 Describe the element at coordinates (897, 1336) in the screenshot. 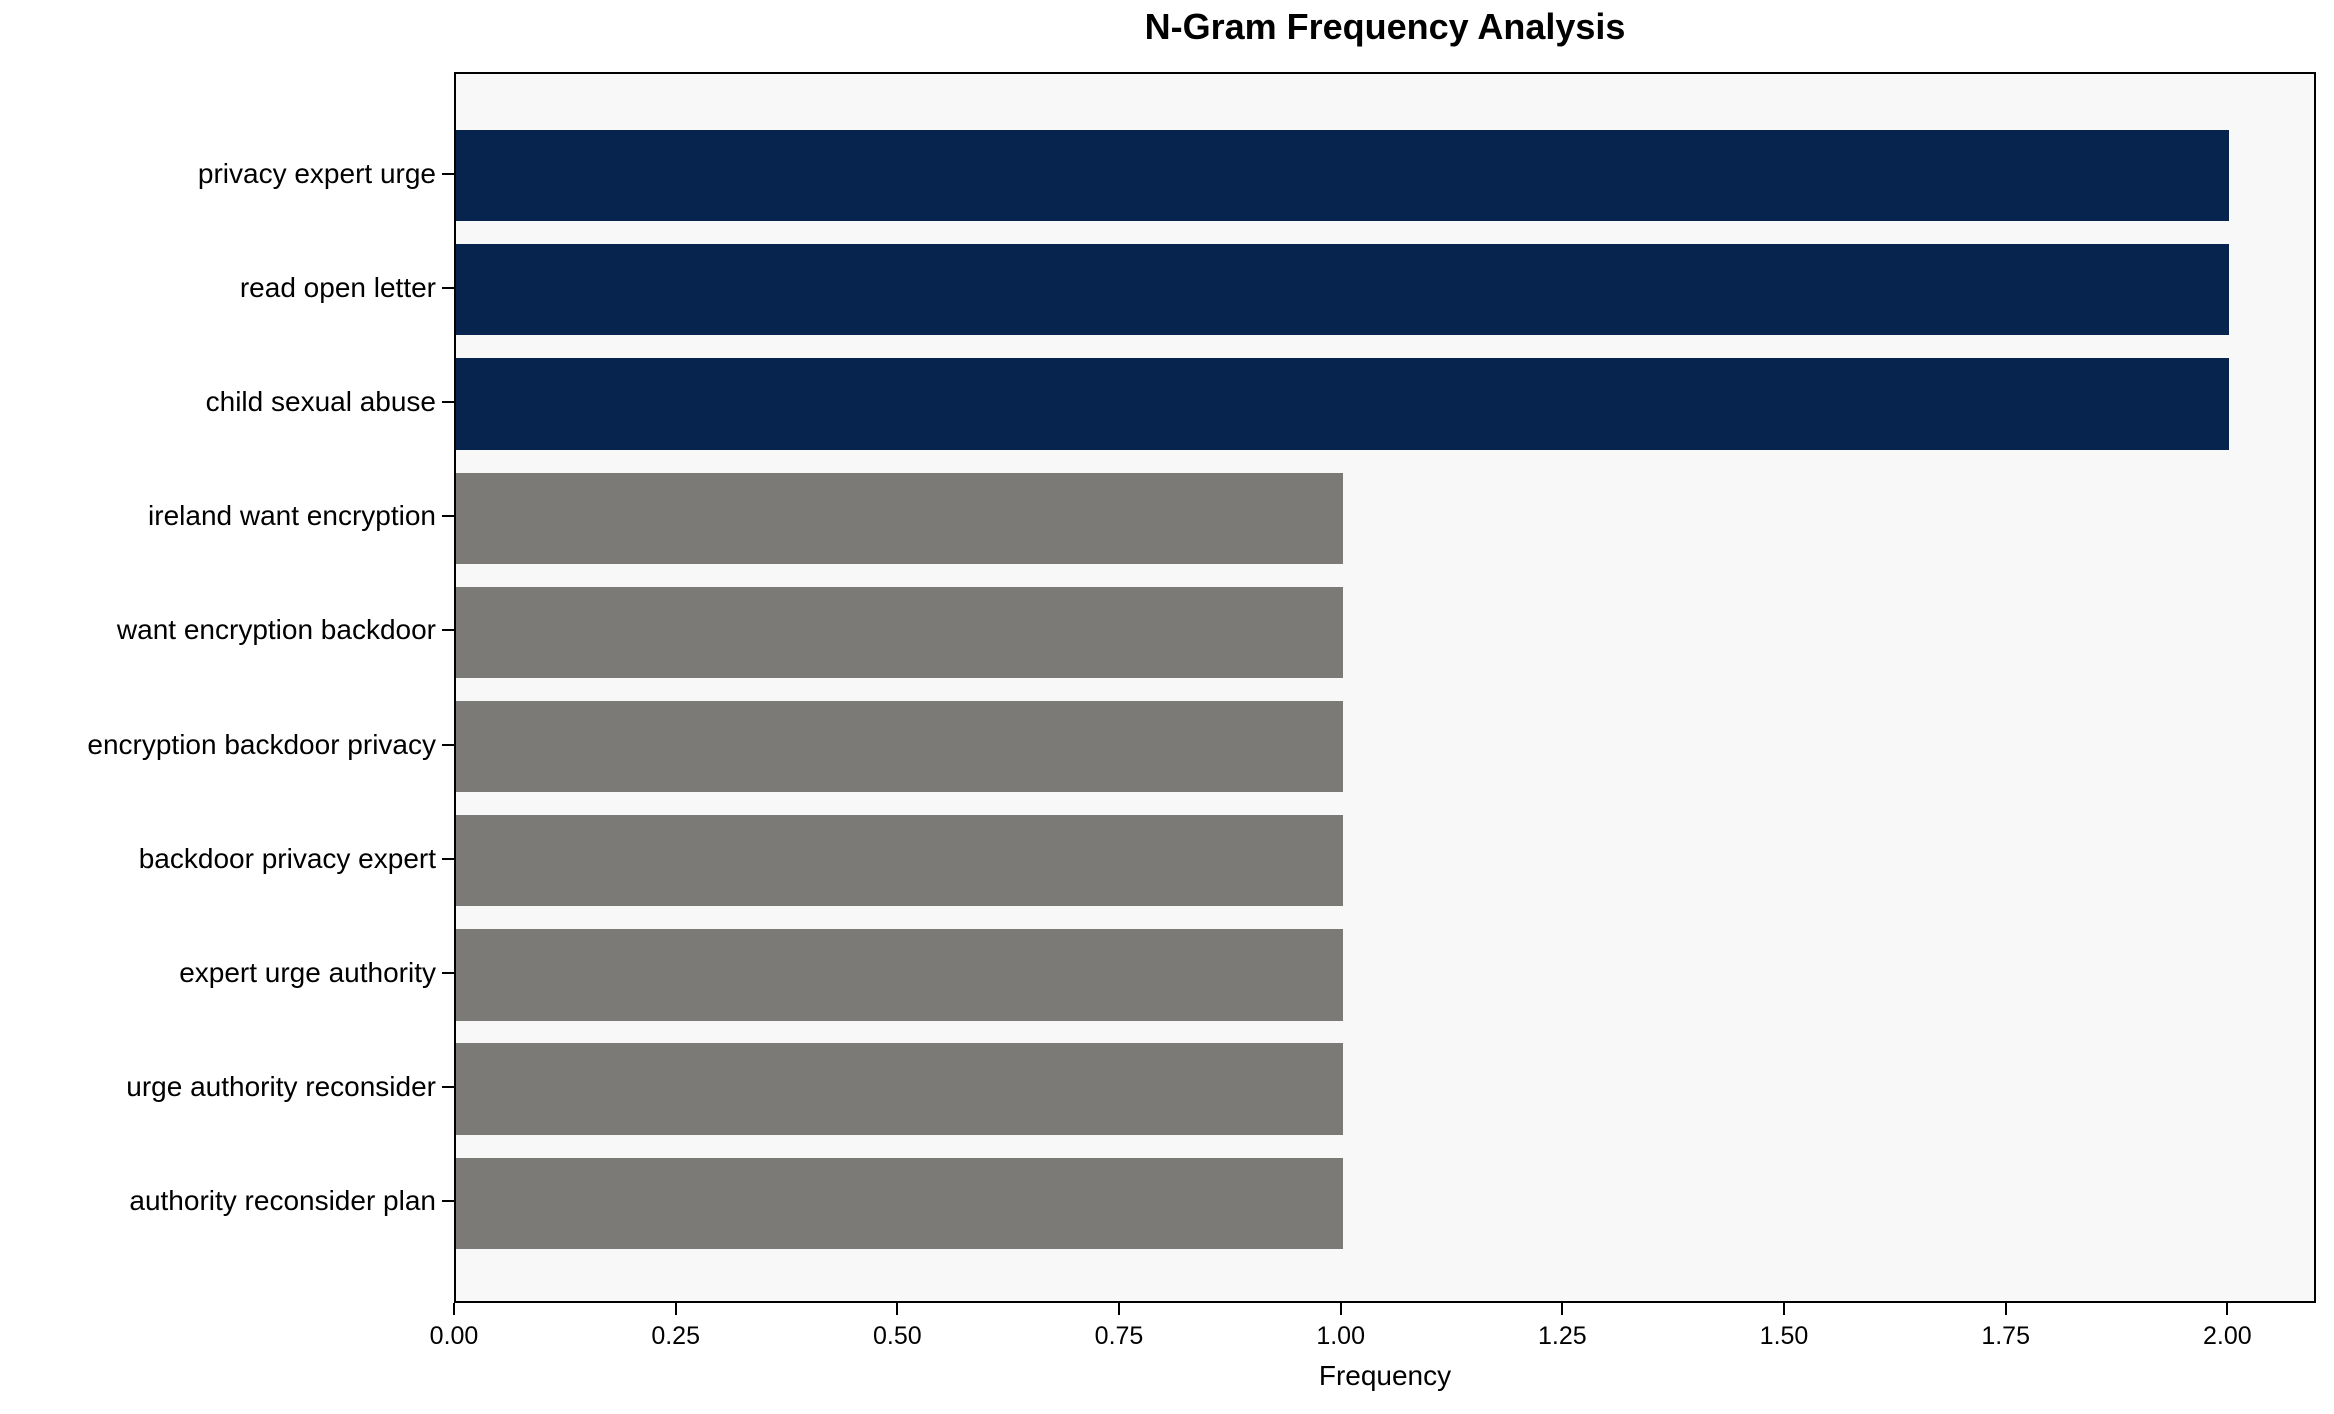

I see `x-tick-label: 0.50` at that location.